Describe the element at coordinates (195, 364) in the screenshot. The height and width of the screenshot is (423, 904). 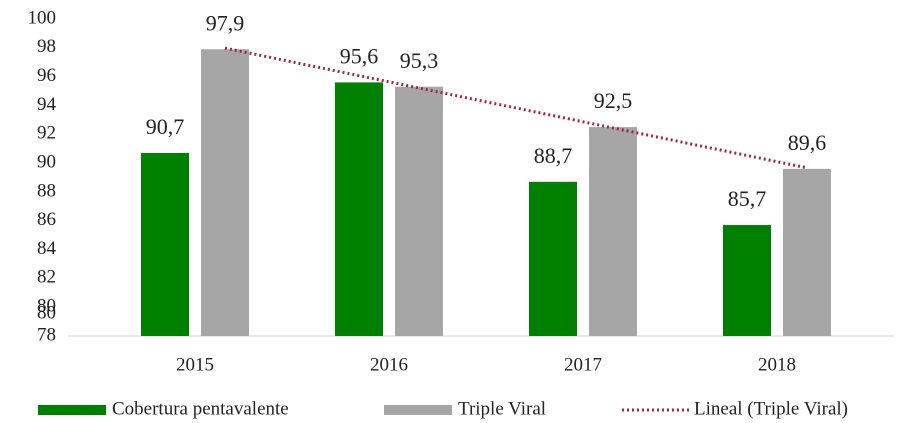
I see `x-tick-label: 2015` at that location.